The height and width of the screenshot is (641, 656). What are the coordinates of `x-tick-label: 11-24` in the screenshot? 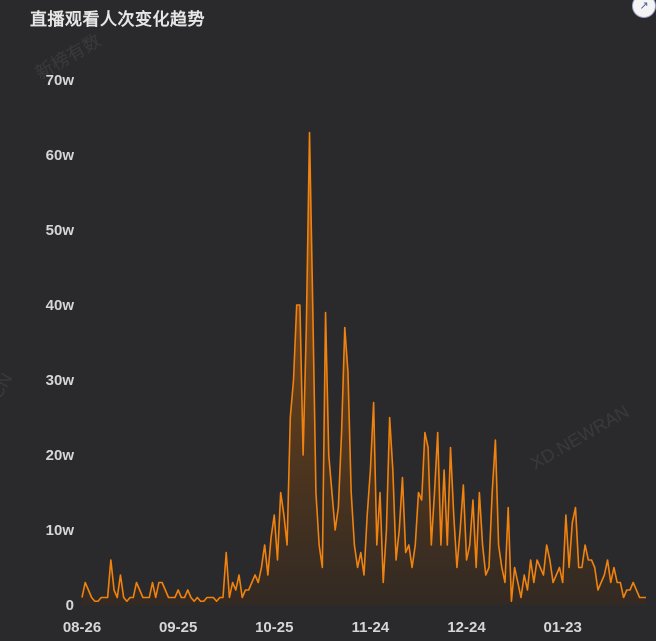 It's located at (371, 627).